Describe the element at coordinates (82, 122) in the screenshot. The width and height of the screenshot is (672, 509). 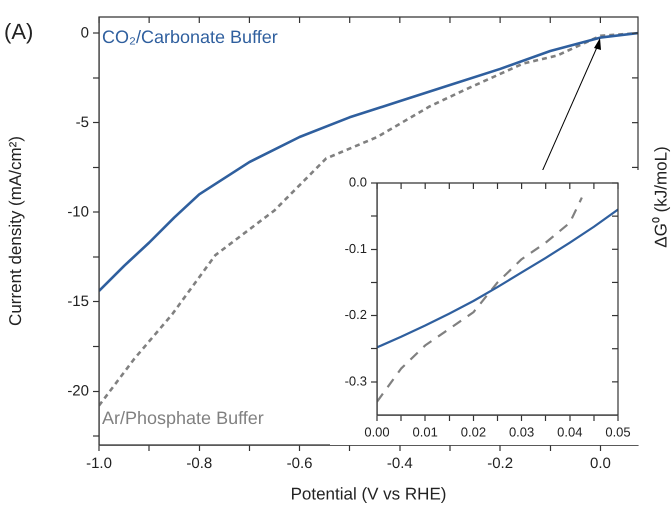
I see `y-tick-label: -5` at that location.